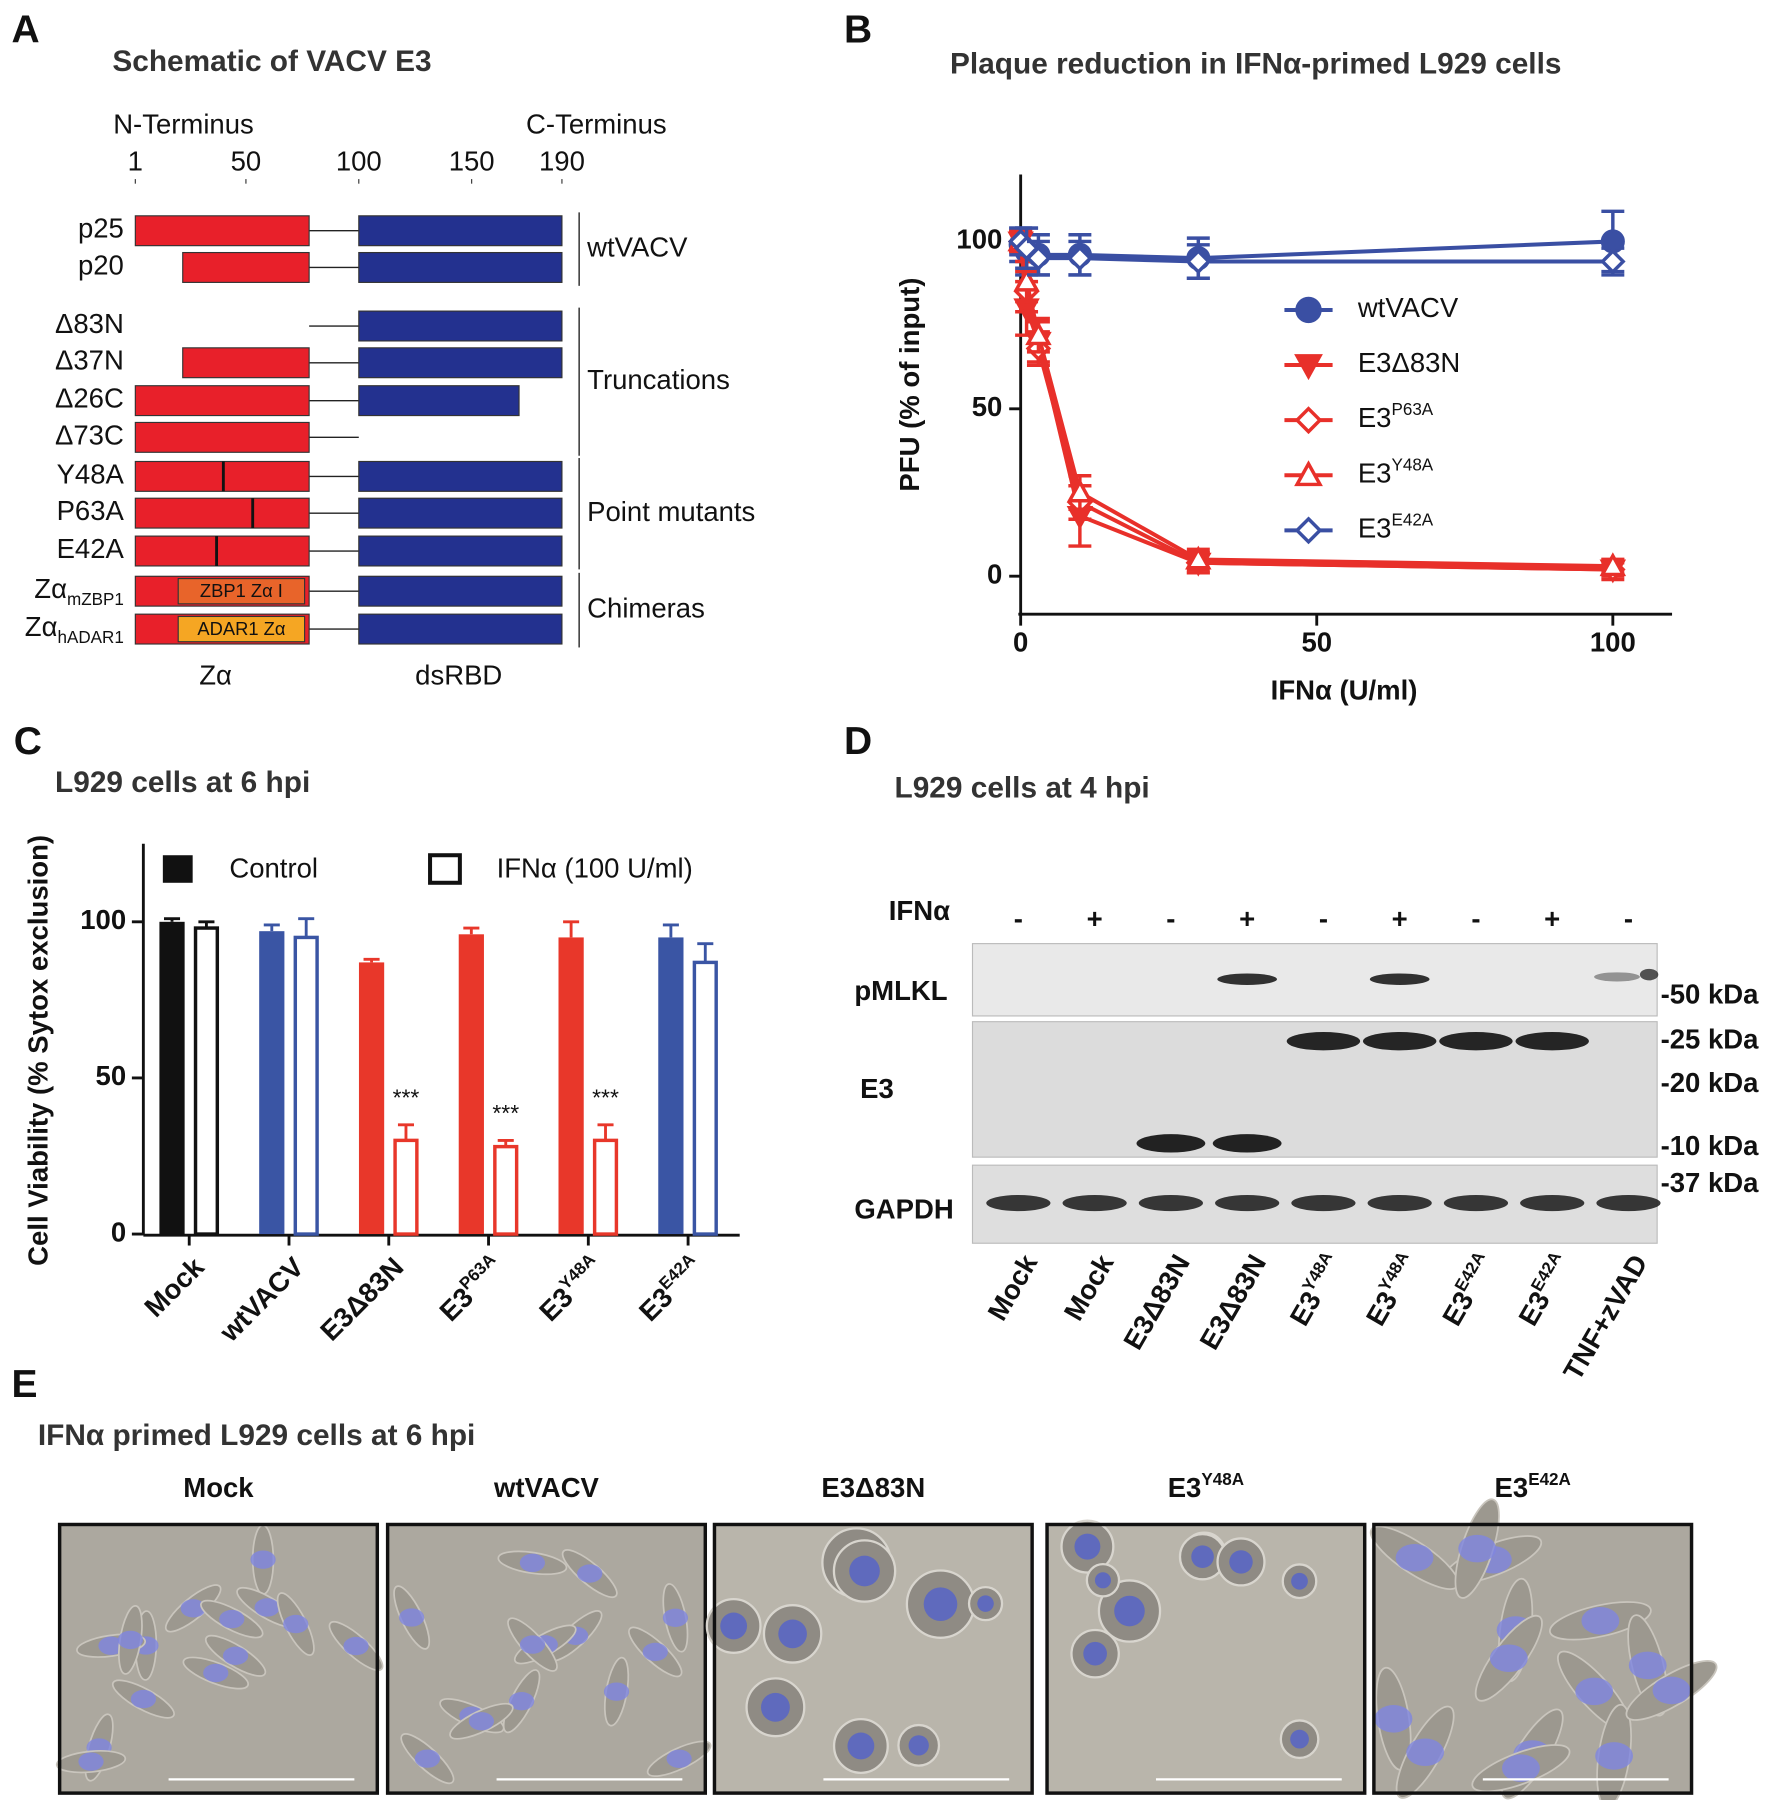 The image size is (1781, 1800). Describe the element at coordinates (91, 474) in the screenshot. I see `construct-name-part: Y48A` at that location.